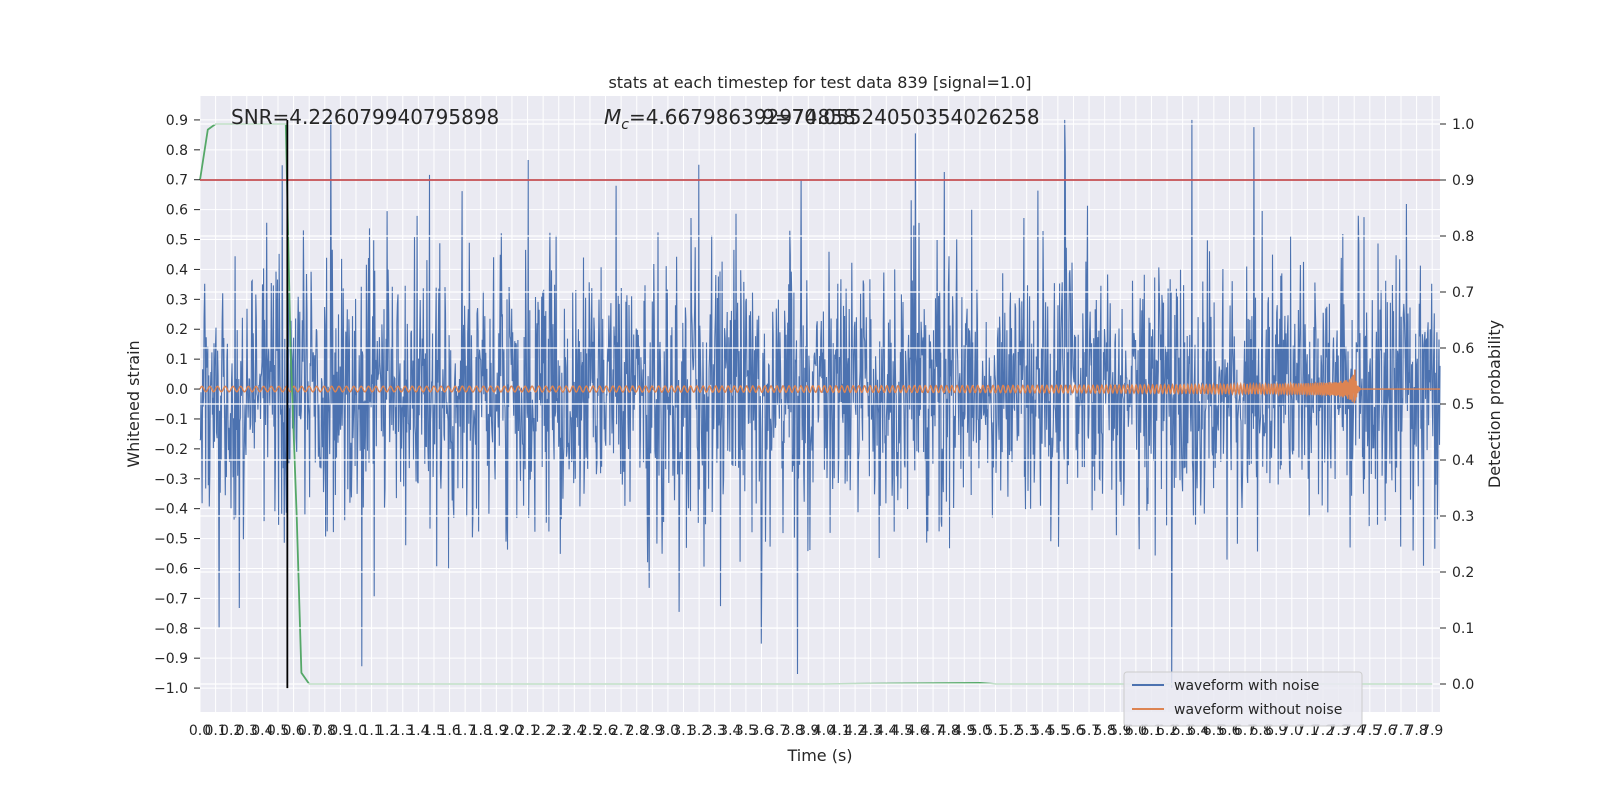 This screenshot has height=800, width=1600. I want to click on x-tick-label: 5.9, so click(1120, 731).